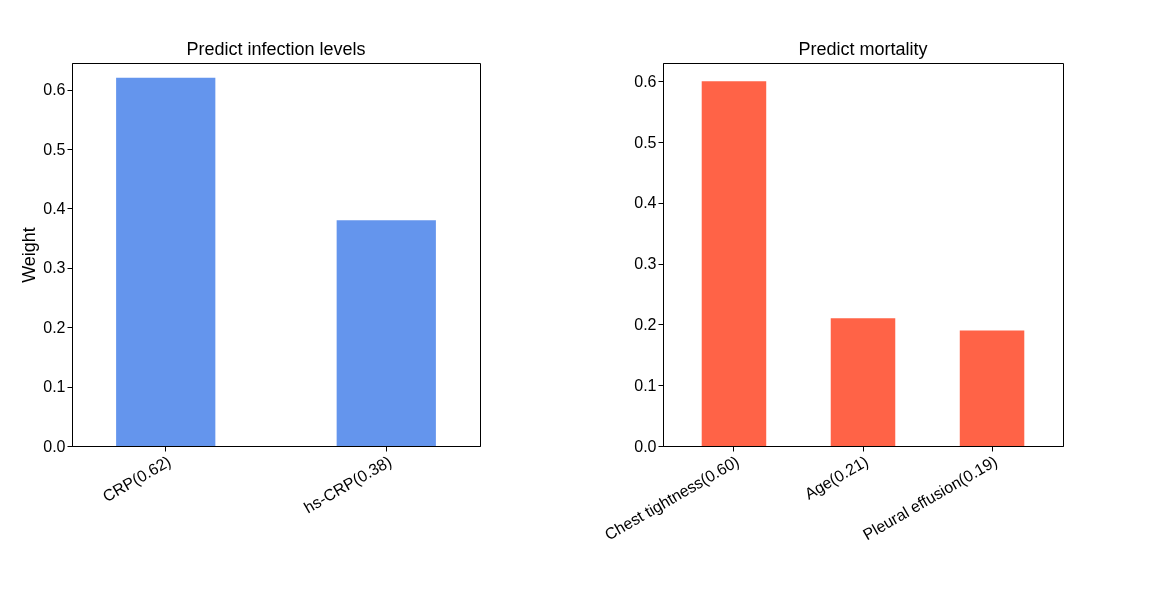 The height and width of the screenshot is (594, 1167). What do you see at coordinates (276, 49) in the screenshot?
I see `chart-title: Predict infection levels` at bounding box center [276, 49].